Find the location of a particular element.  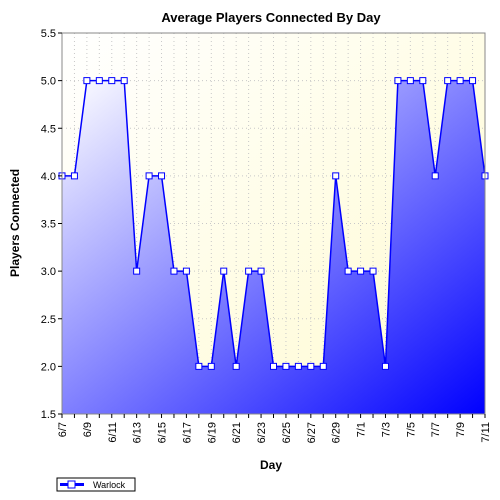

y-tick-label: 4.5 is located at coordinates (48, 129).